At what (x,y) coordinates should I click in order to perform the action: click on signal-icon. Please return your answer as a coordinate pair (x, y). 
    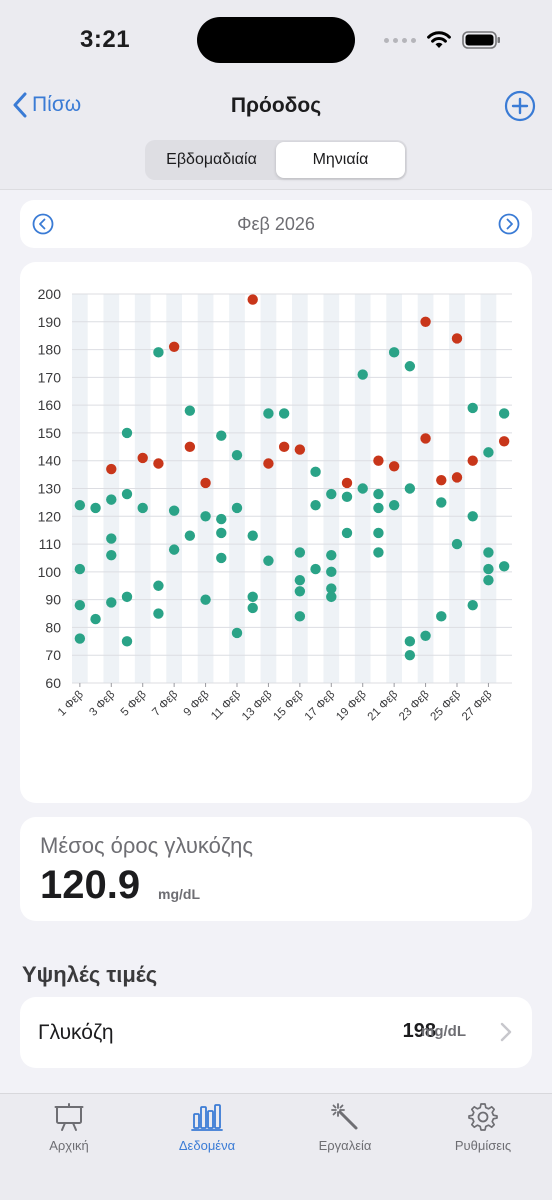
    Looking at the image, I should click on (400, 40).